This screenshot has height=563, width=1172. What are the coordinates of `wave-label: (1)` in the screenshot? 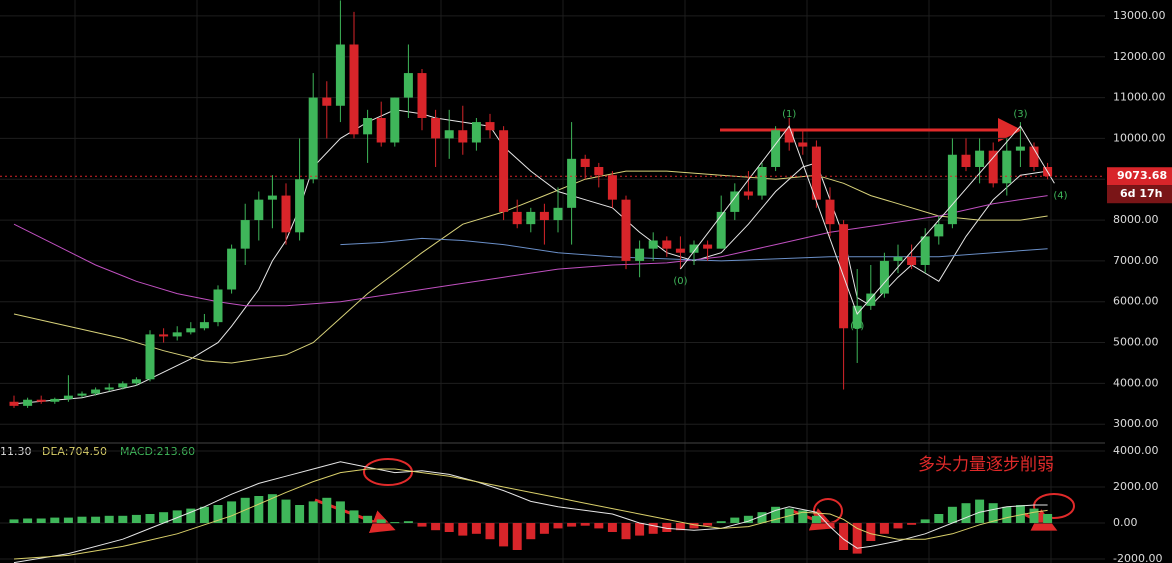 It's located at (789, 114).